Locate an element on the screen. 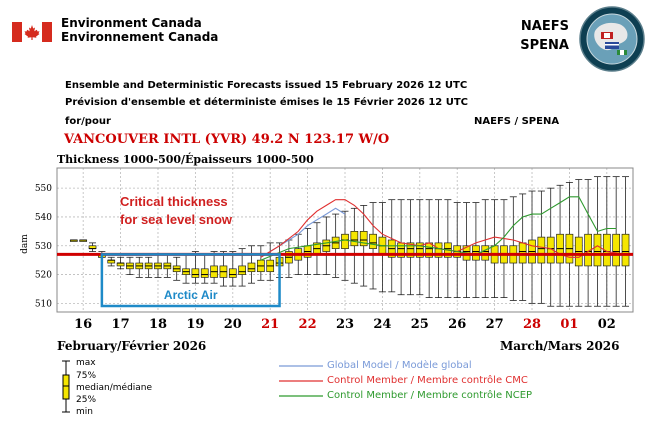 The image size is (655, 430). day-label-22: 22 is located at coordinates (308, 324).